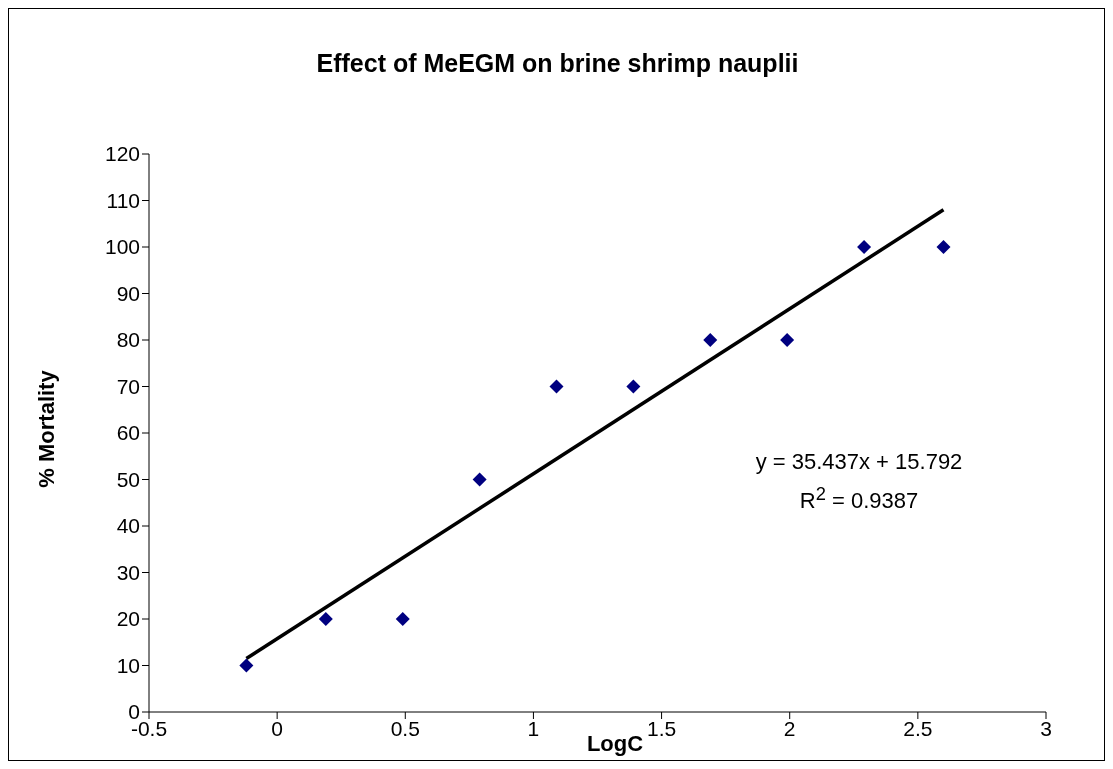 The height and width of the screenshot is (769, 1113). What do you see at coordinates (918, 728) in the screenshot?
I see `x-tick-label: 2.5` at bounding box center [918, 728].